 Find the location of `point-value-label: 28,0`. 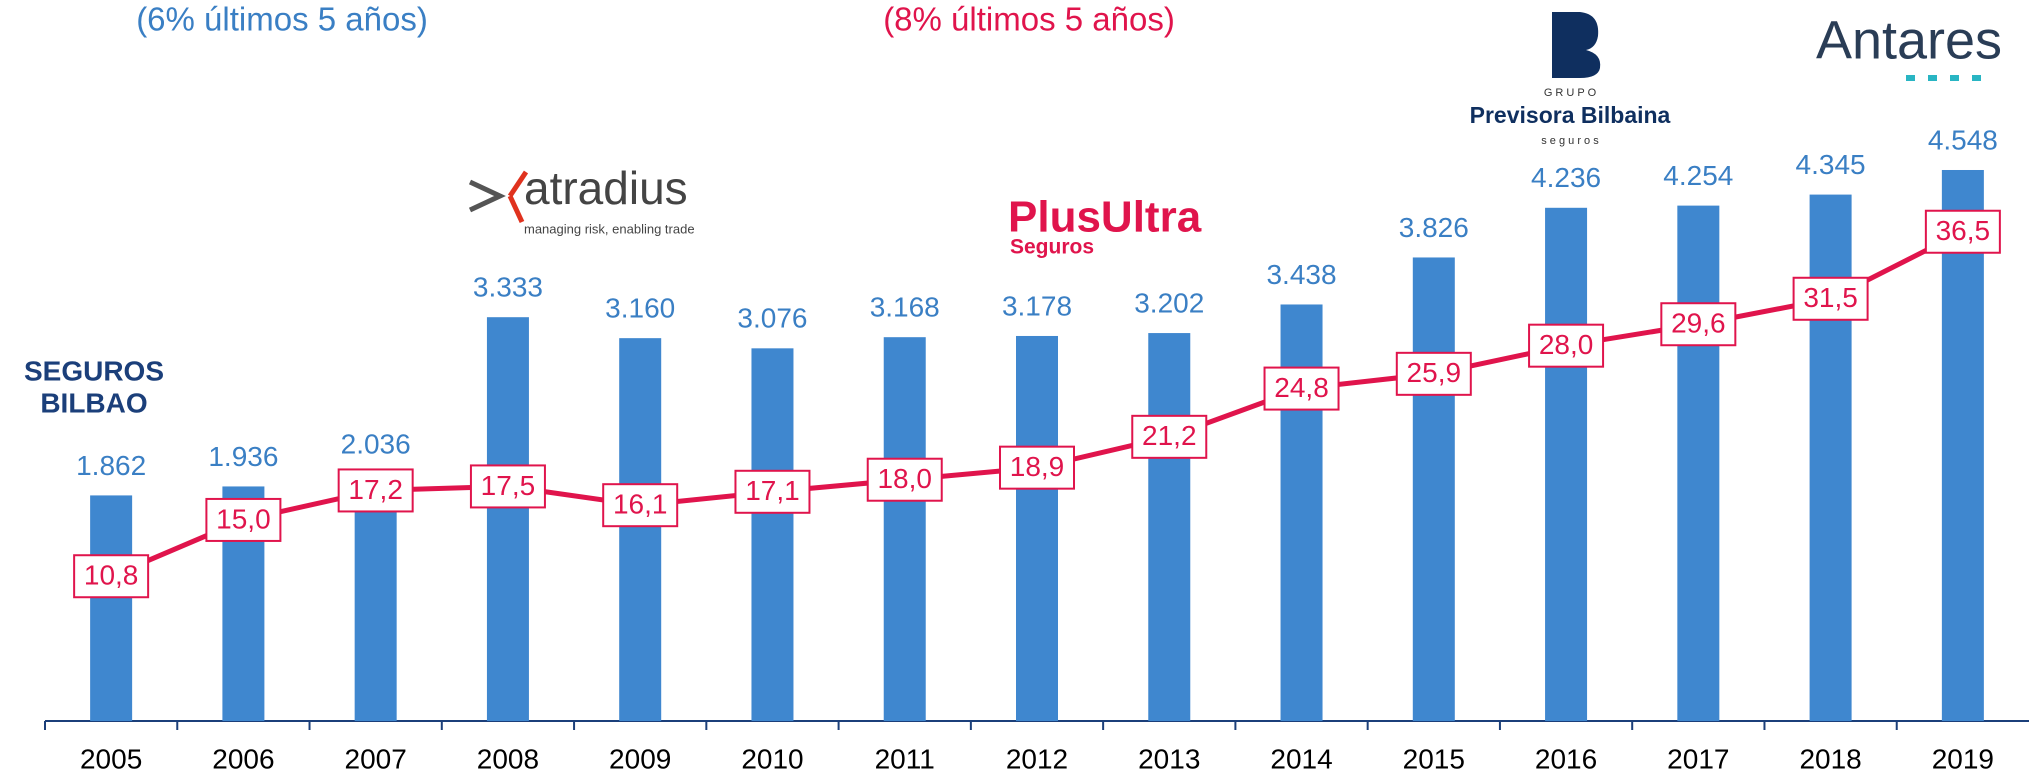

point-value-label: 28,0 is located at coordinates (1566, 344).